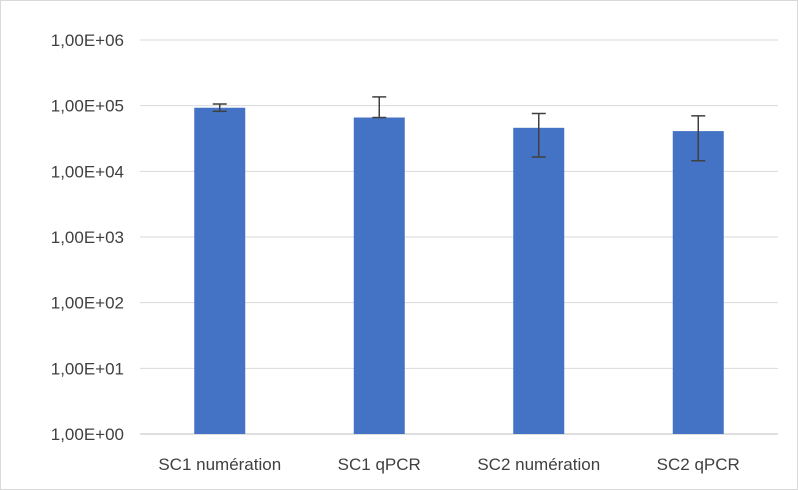  What do you see at coordinates (87, 171) in the screenshot?
I see `y-tick-label: 1,00E+04` at bounding box center [87, 171].